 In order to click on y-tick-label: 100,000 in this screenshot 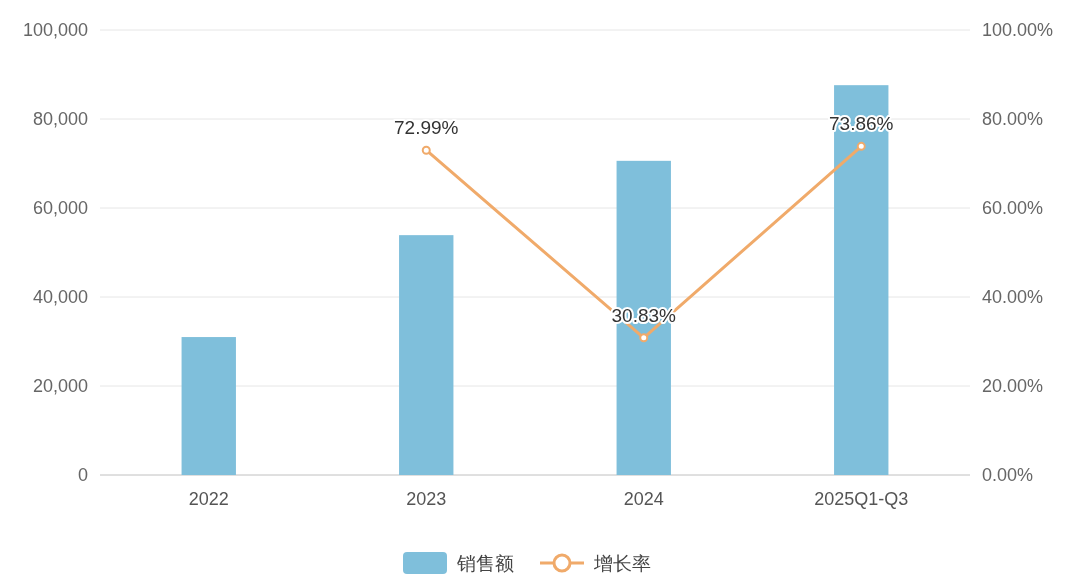, I will do `click(55, 30)`.